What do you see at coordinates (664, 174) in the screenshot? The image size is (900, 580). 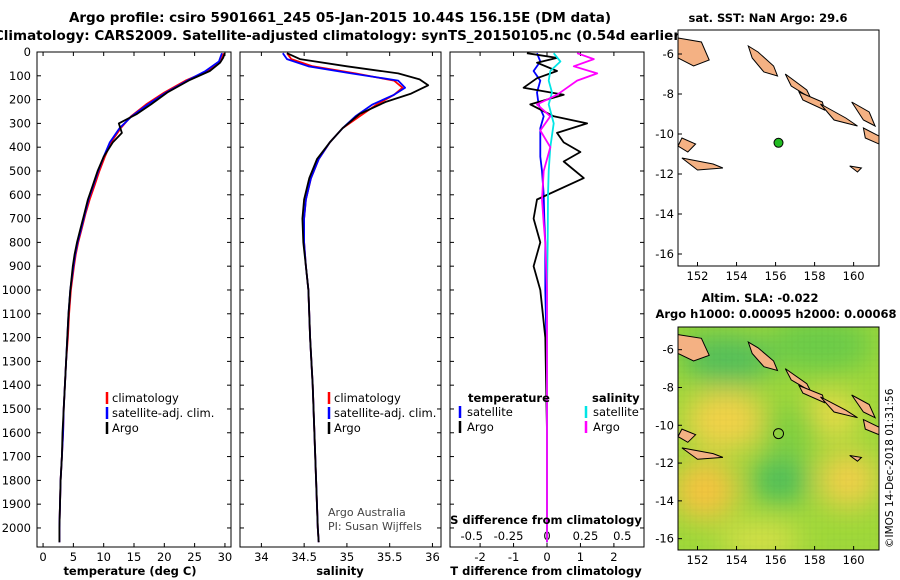 I see `sst-map-ytick-label: -12` at bounding box center [664, 174].